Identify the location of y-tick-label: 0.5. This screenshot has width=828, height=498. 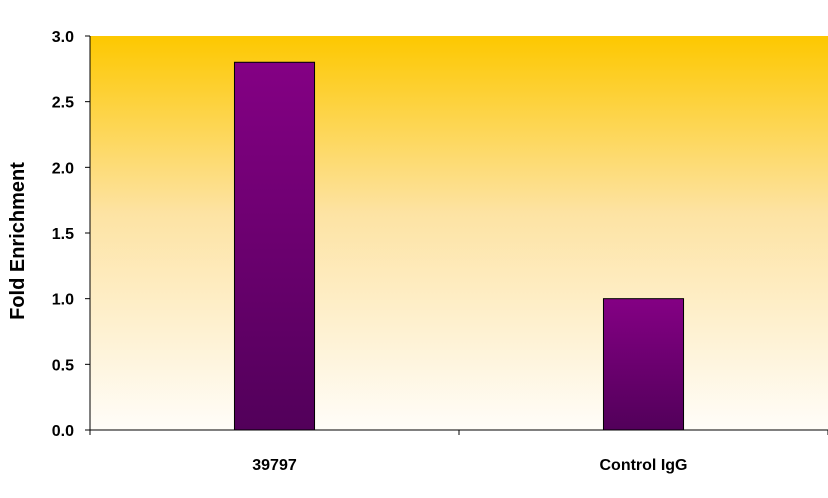
(63, 365).